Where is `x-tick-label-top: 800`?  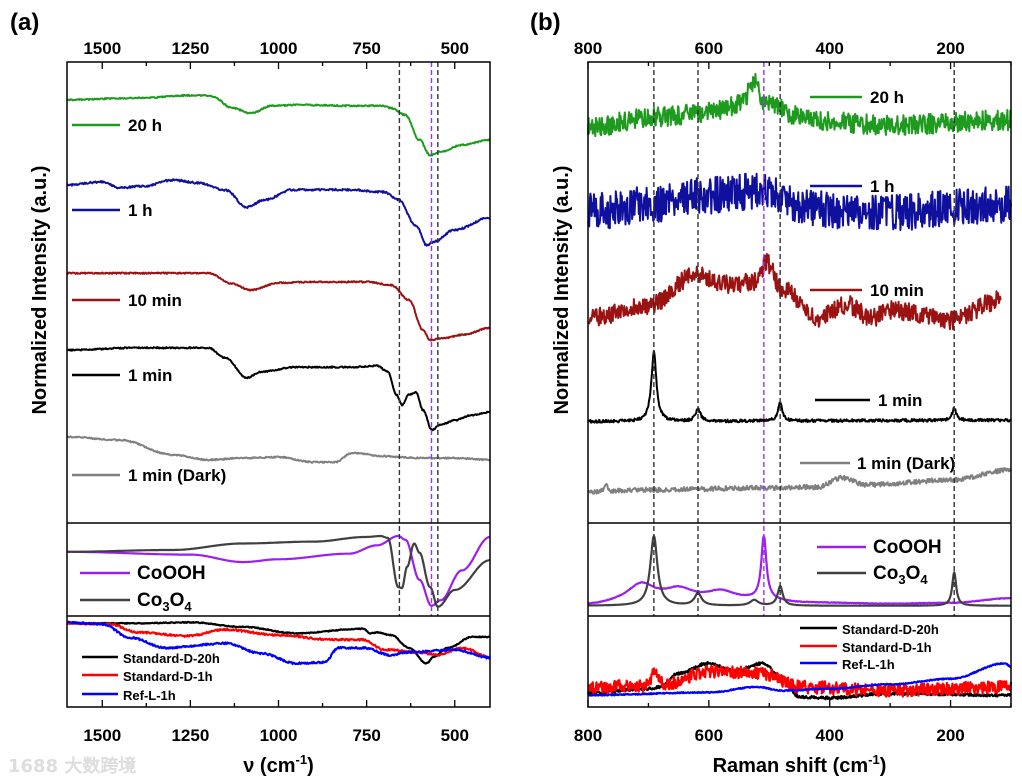 x-tick-label-top: 800 is located at coordinates (588, 48).